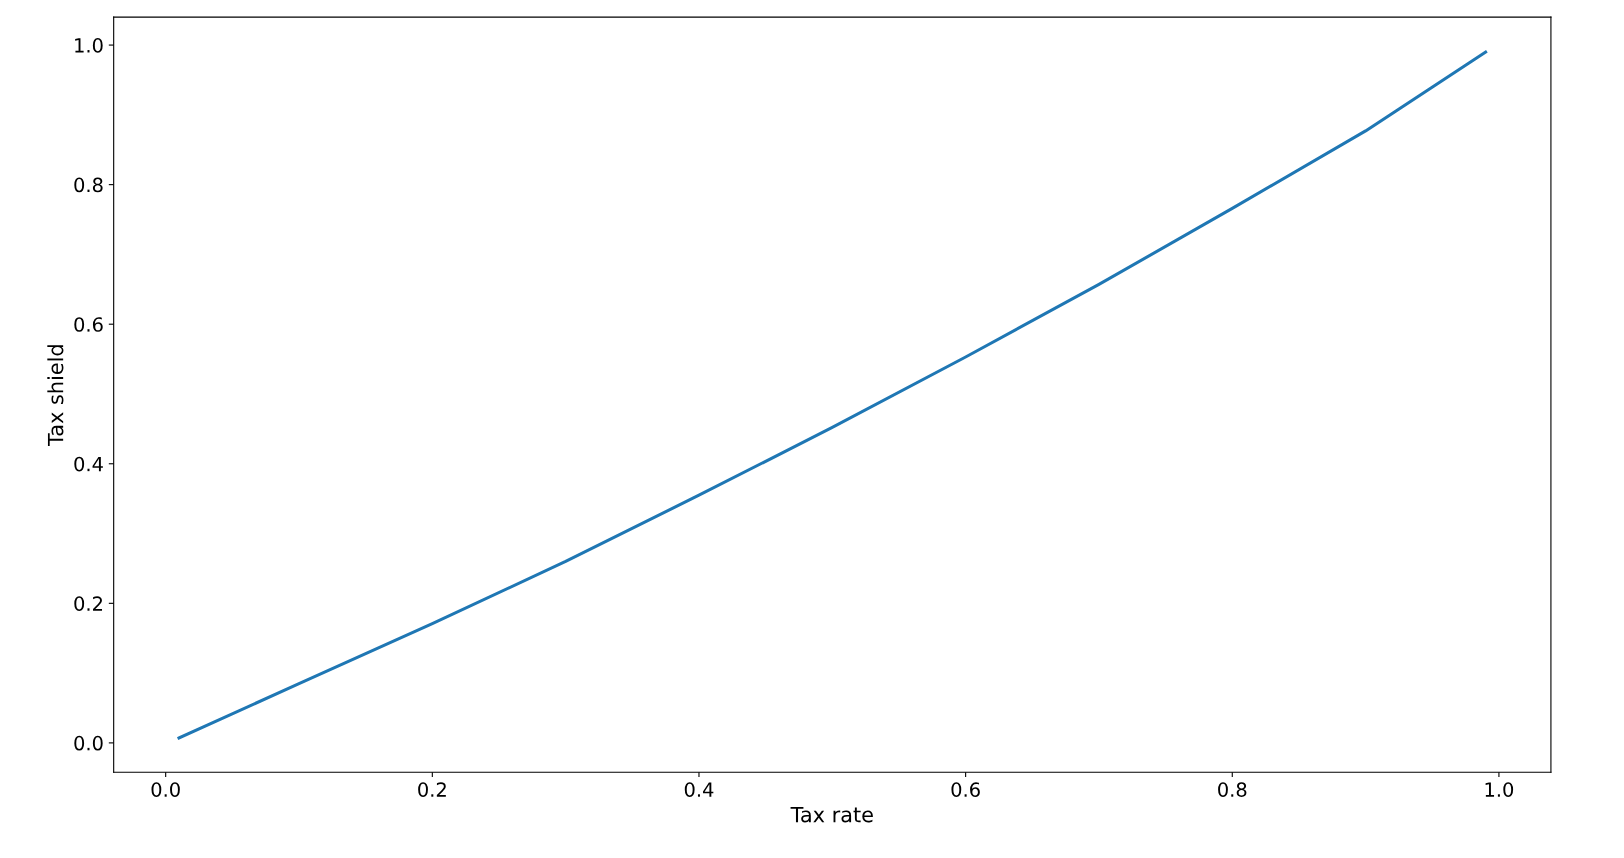 Image resolution: width=1624 pixels, height=858 pixels. What do you see at coordinates (432, 789) in the screenshot?
I see `x-tick-label: 0.2` at bounding box center [432, 789].